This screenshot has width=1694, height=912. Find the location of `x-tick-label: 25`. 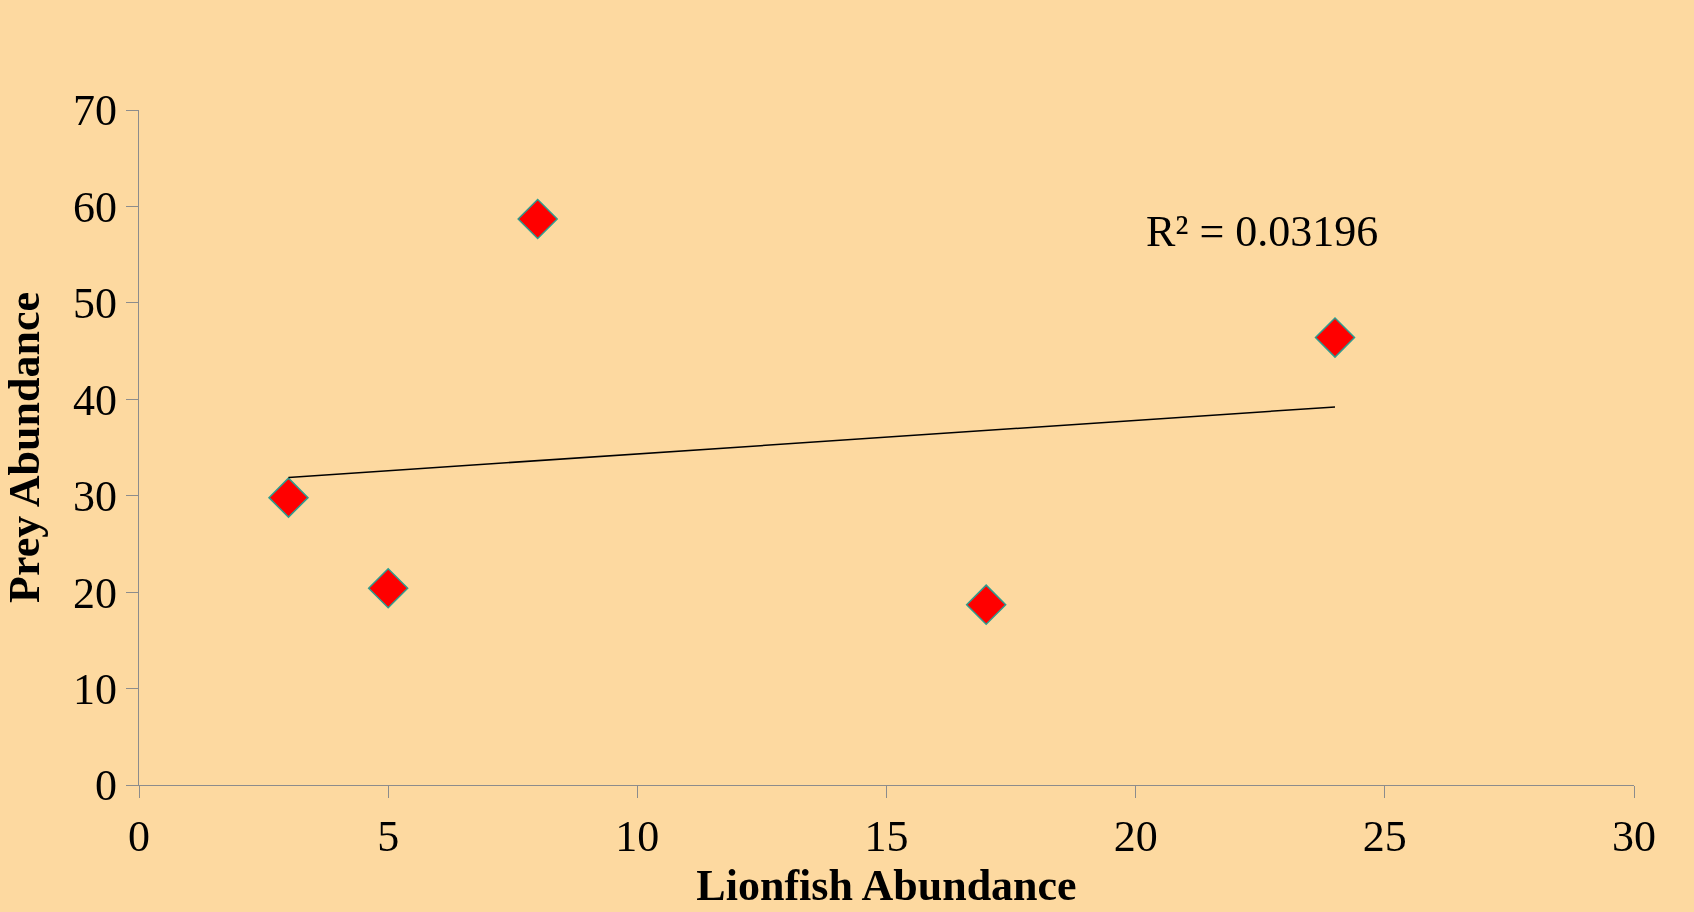

x-tick-label: 25 is located at coordinates (1384, 836).